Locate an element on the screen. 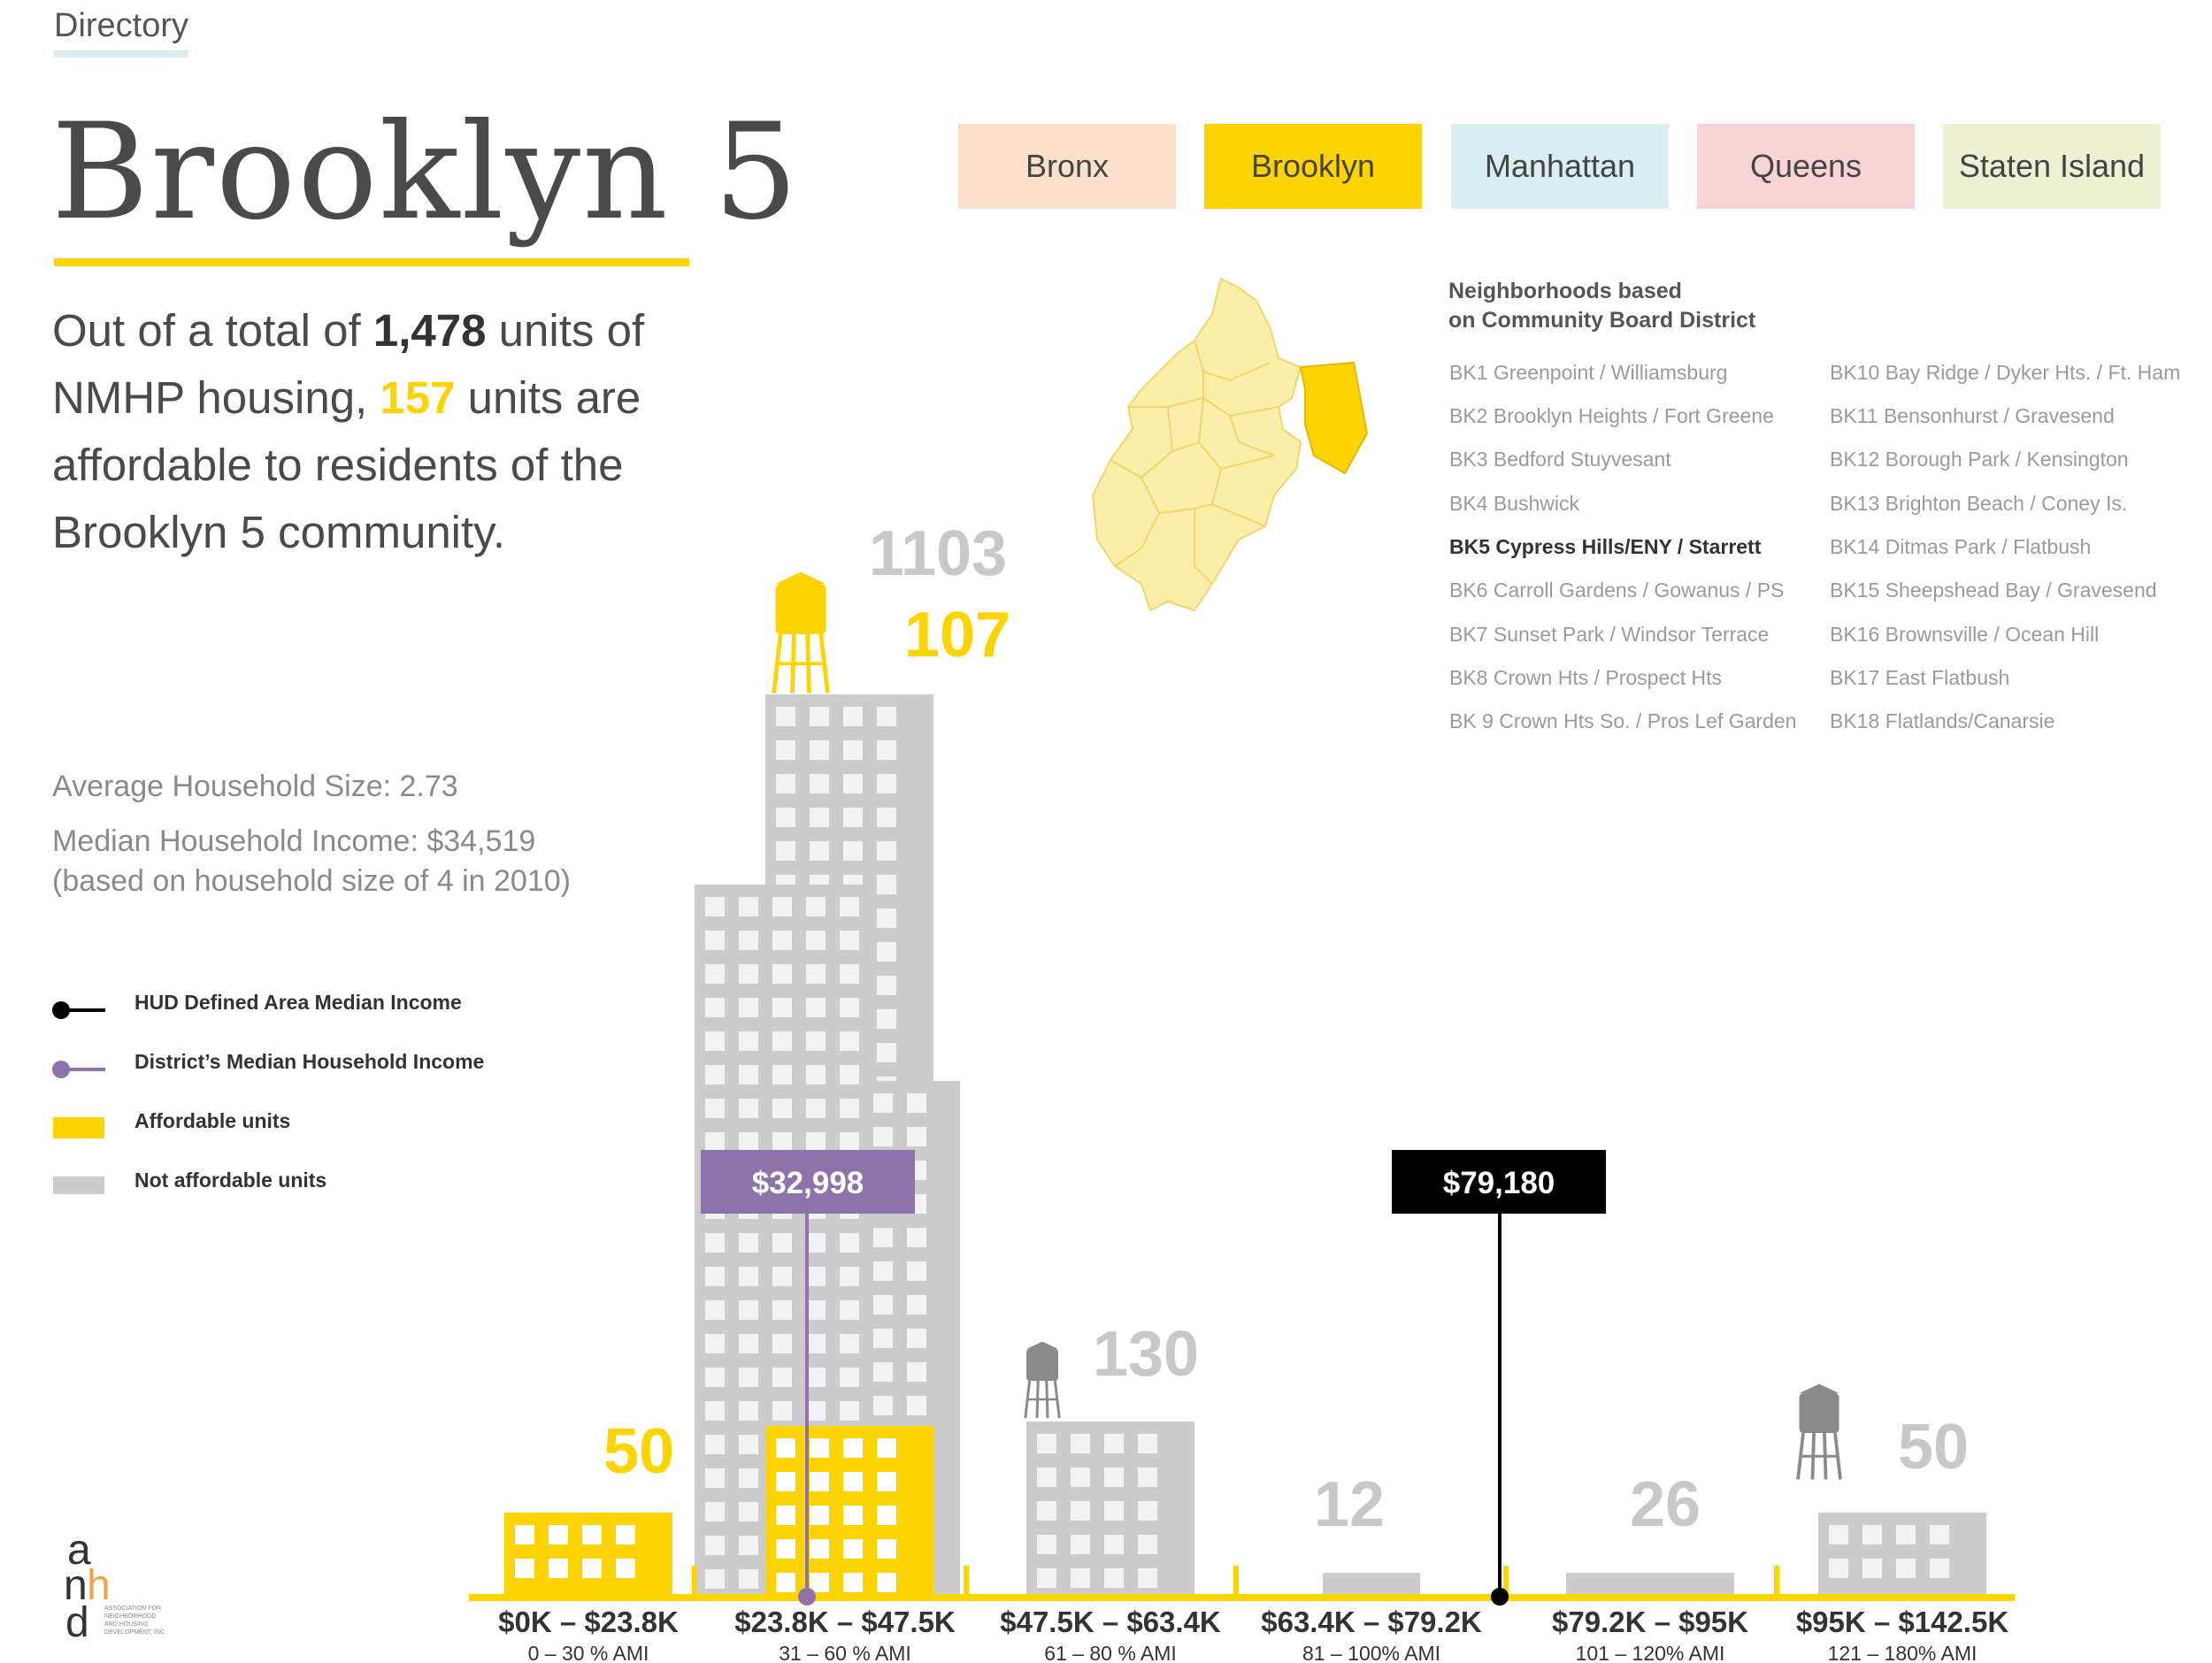 The width and height of the screenshot is (2212, 1663). neighborhood-item: BK11 Bensonhurst / Gravesend is located at coordinates (1973, 416).